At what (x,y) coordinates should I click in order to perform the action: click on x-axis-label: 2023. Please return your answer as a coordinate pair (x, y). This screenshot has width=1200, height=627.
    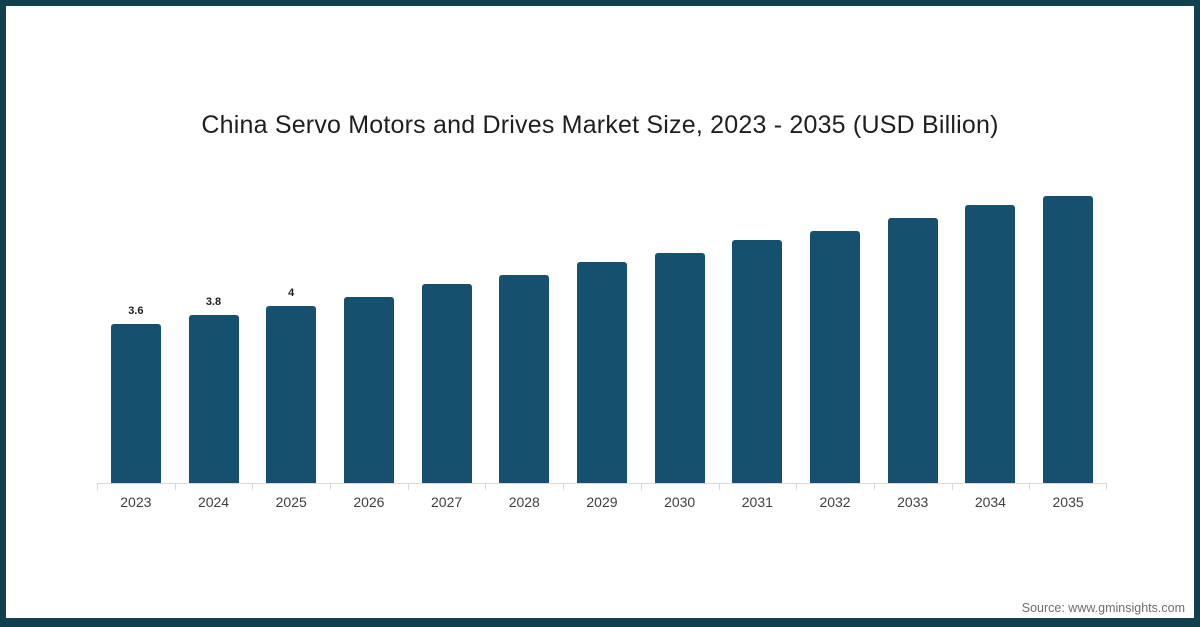
    Looking at the image, I should click on (136, 502).